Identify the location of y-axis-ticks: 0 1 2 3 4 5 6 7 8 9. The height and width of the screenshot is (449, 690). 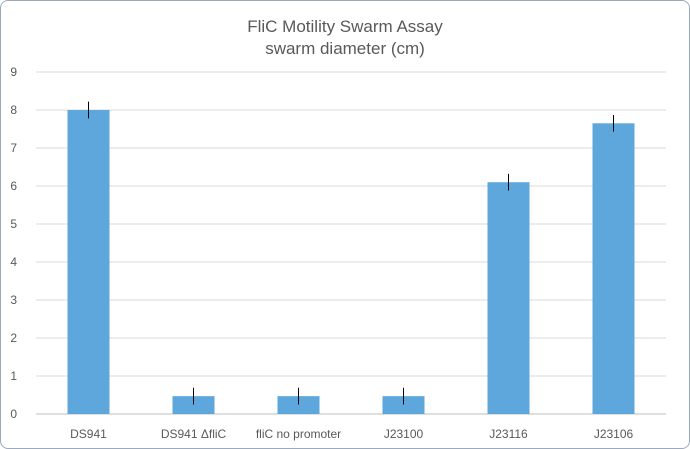
(13, 243).